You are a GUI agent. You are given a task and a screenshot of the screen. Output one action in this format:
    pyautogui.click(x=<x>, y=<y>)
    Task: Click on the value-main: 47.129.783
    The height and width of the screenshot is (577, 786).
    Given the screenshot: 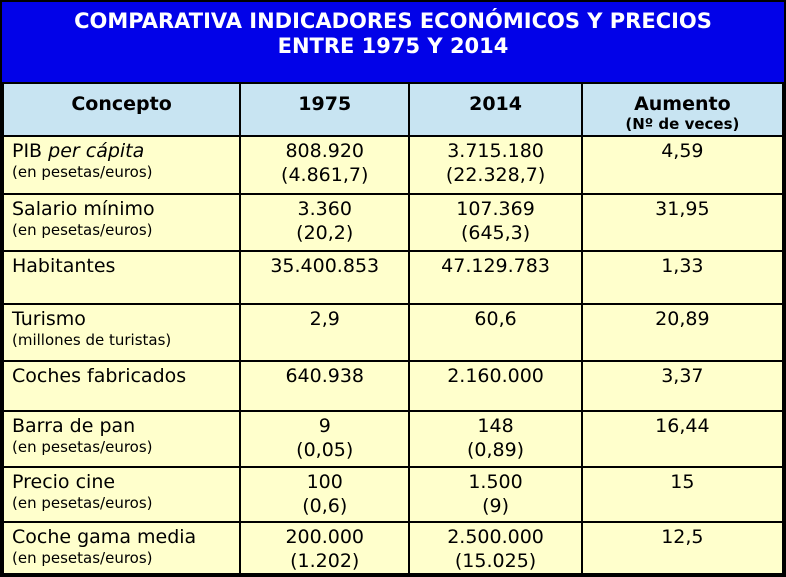 What is the action you would take?
    pyautogui.click(x=495, y=266)
    